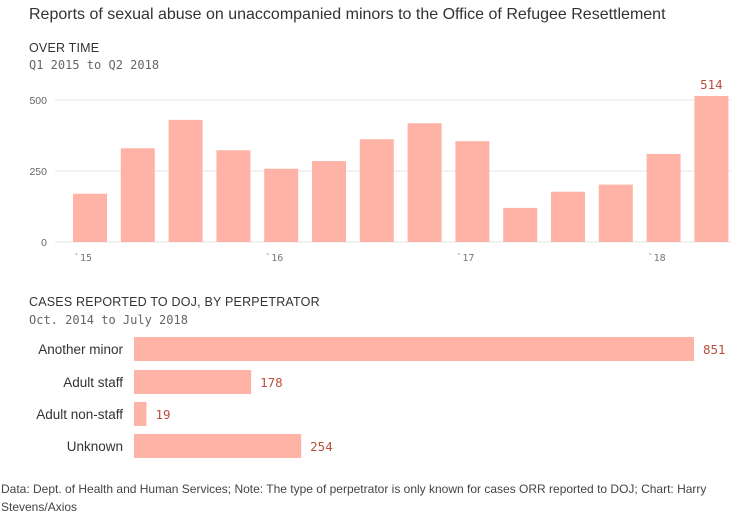 This screenshot has width=754, height=521. What do you see at coordinates (414, 349) in the screenshot?
I see `bar-another-minor` at bounding box center [414, 349].